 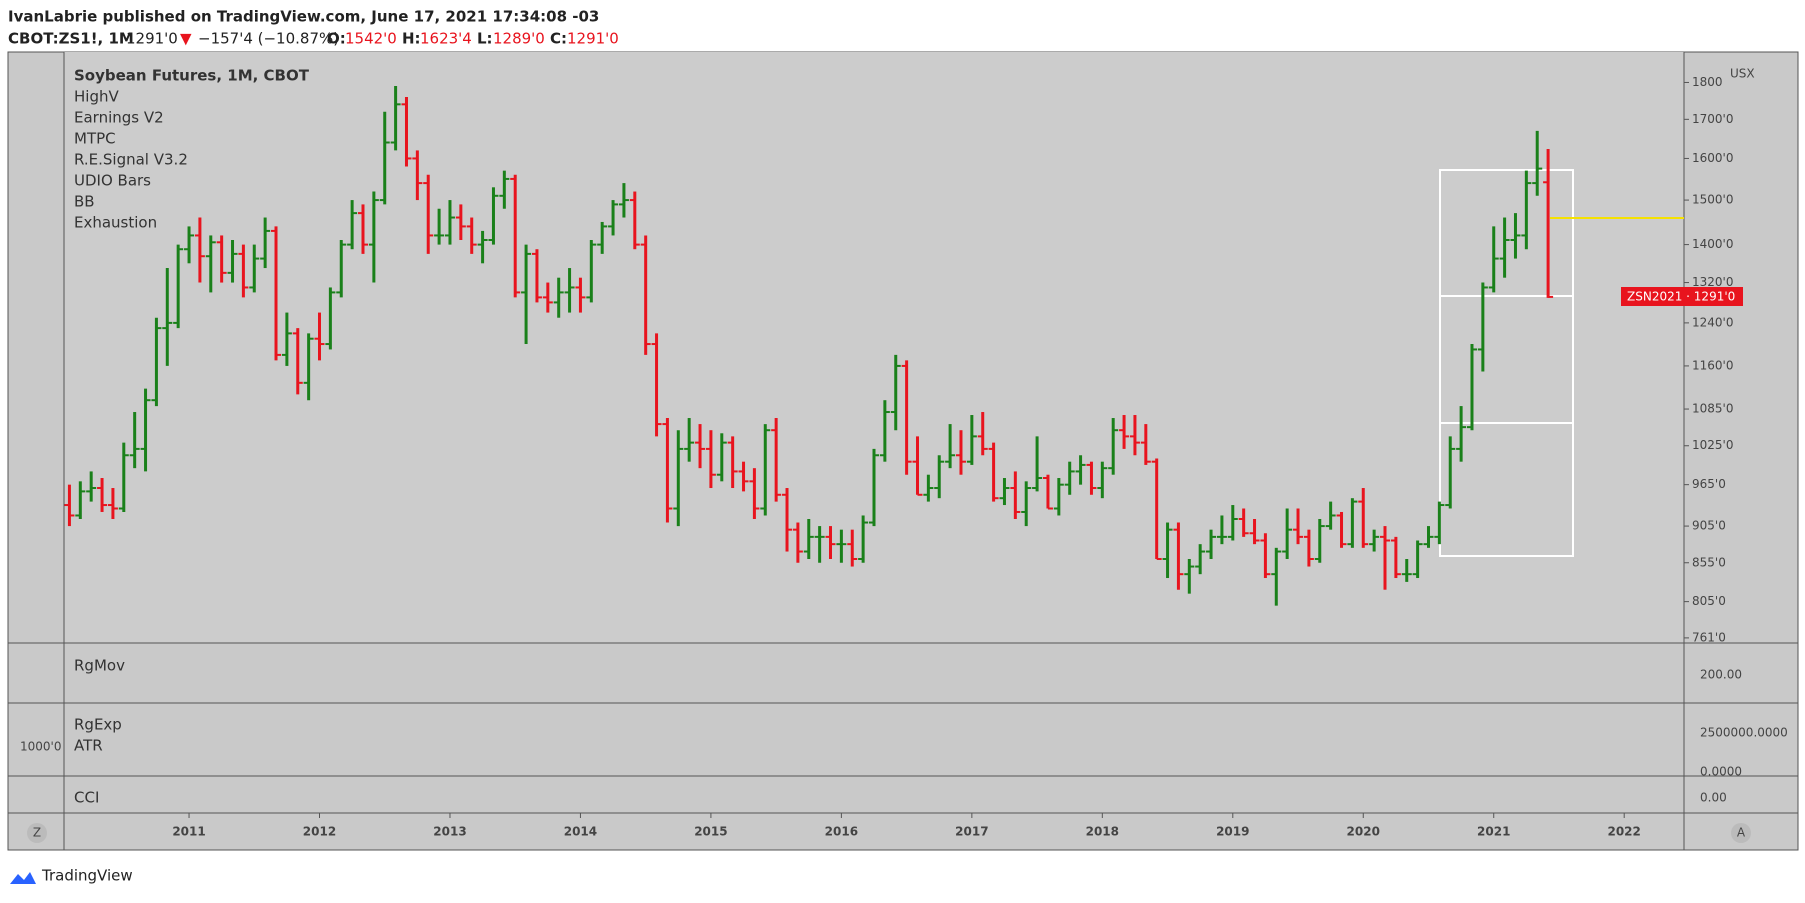 I want to click on l: 1289'0, so click(x=519, y=39).